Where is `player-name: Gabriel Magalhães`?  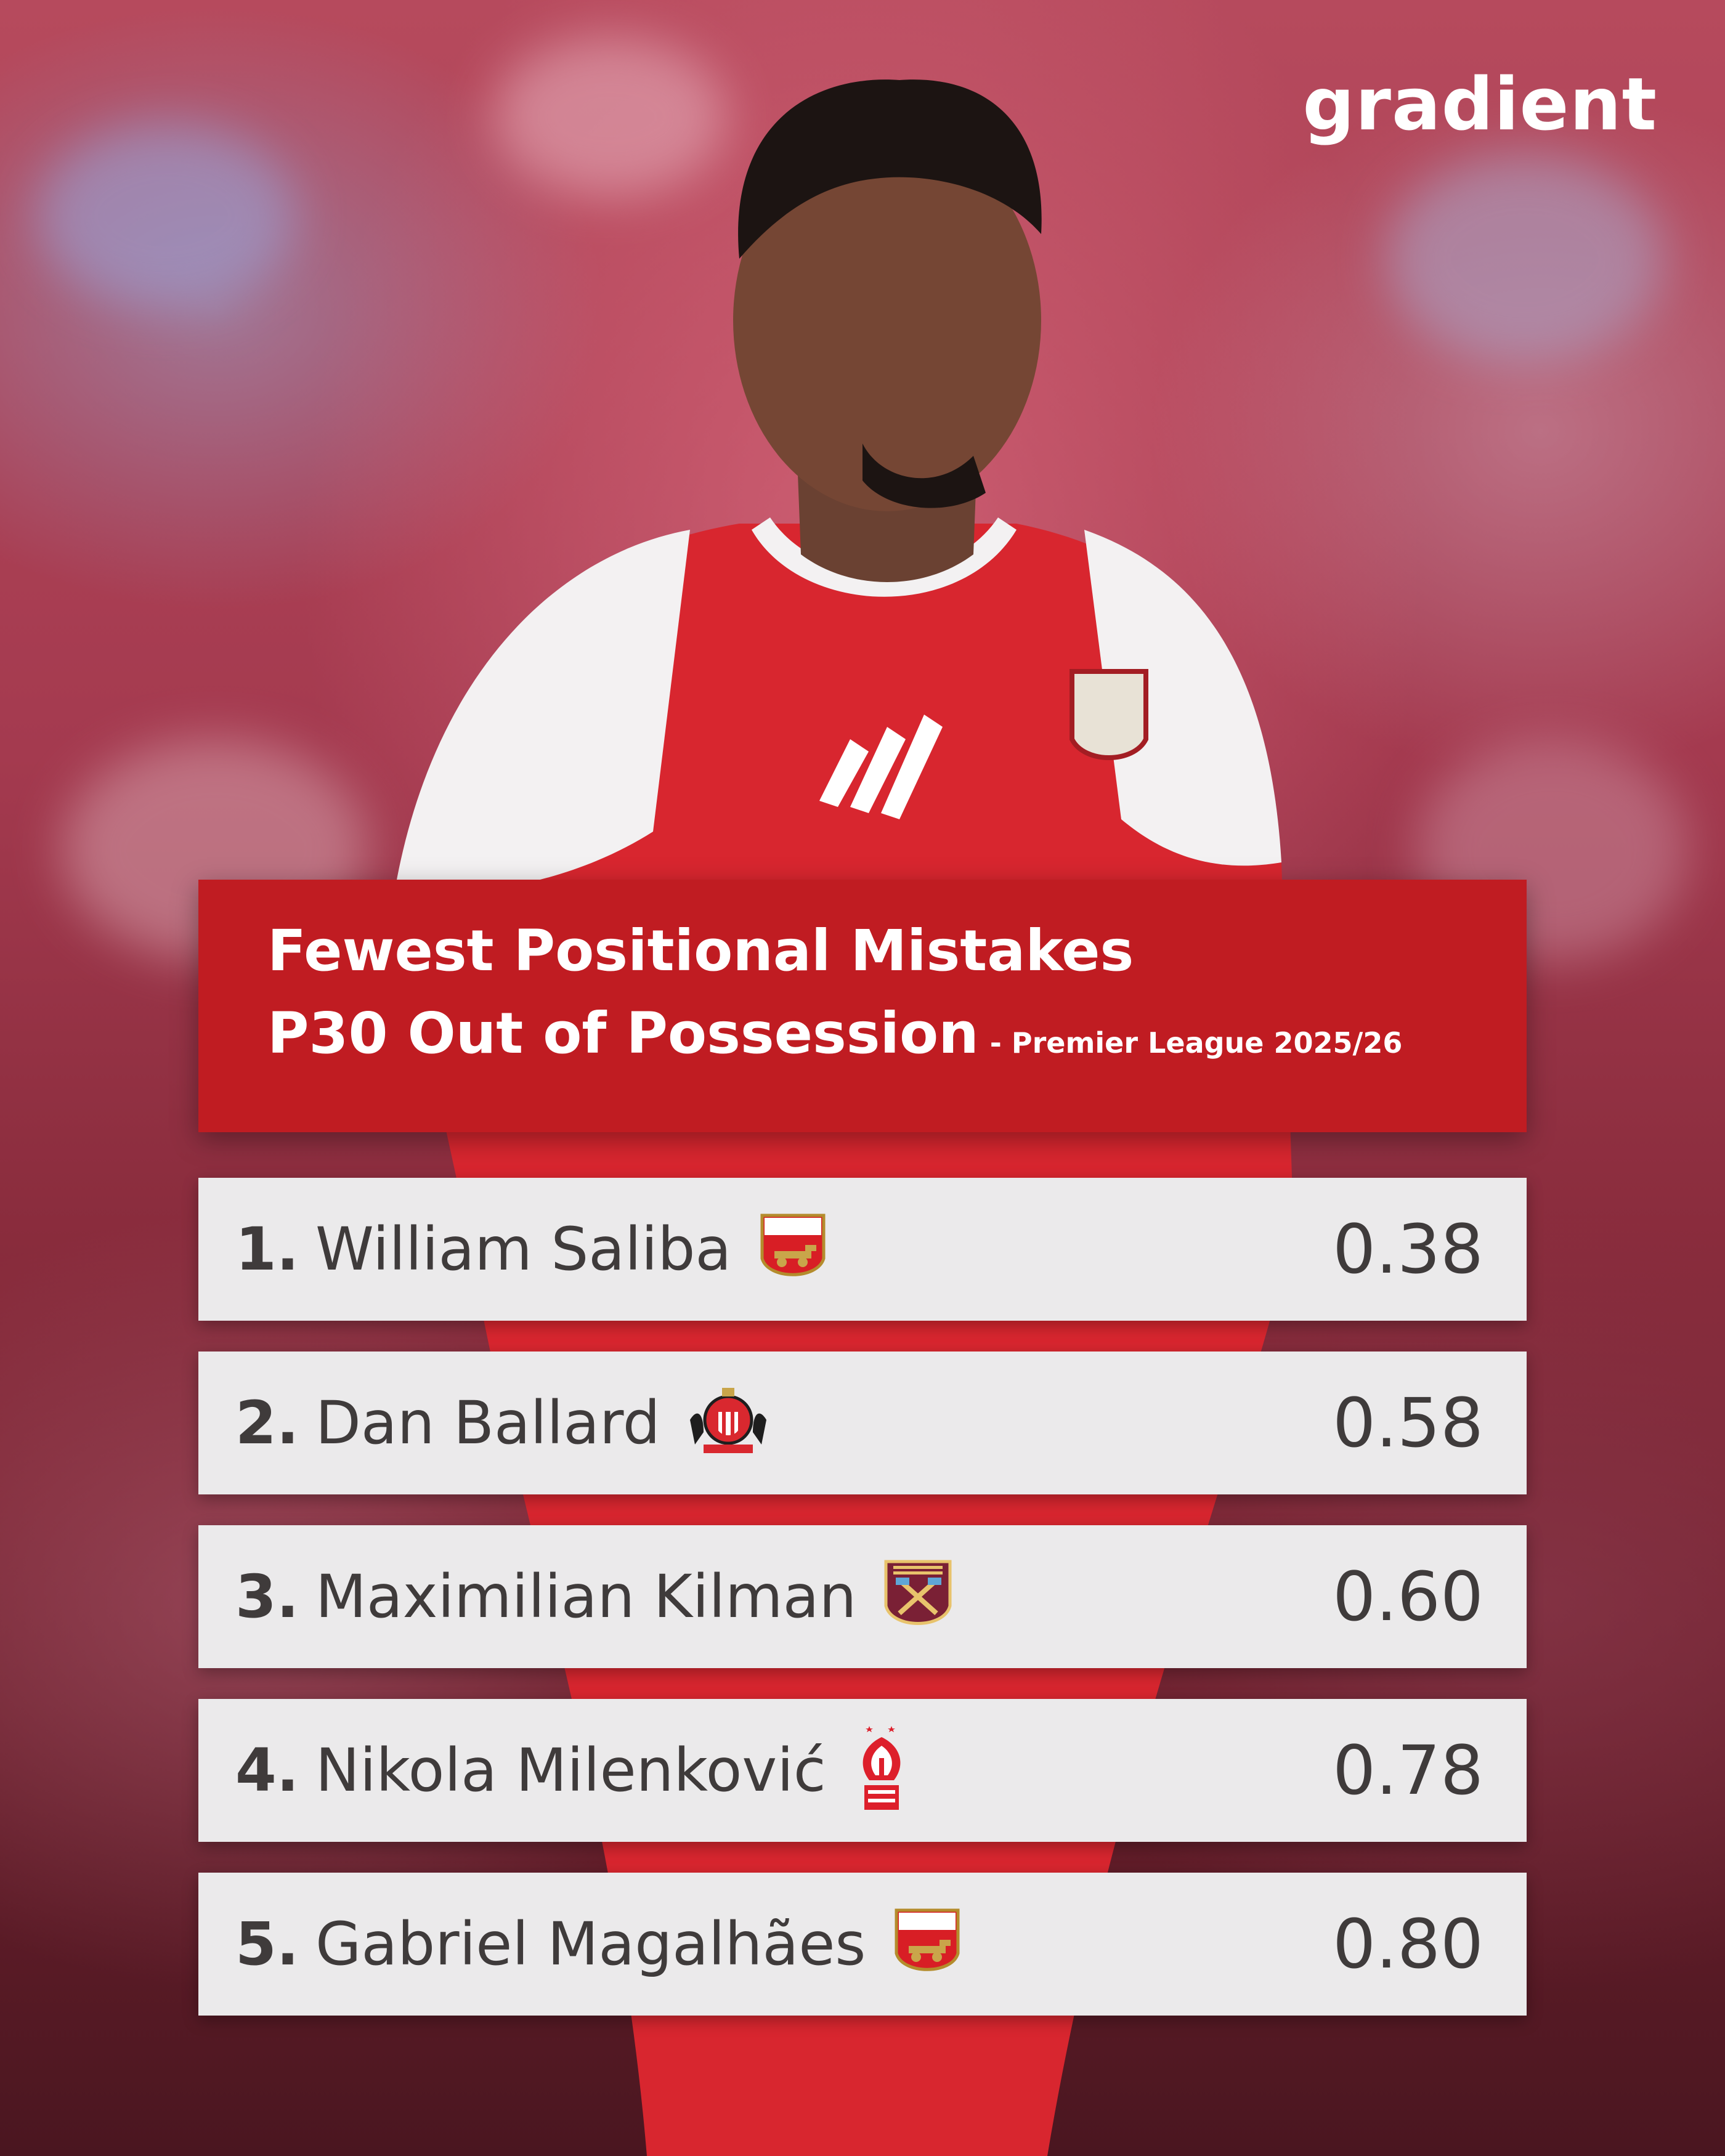 player-name: Gabriel Magalhães is located at coordinates (591, 1944).